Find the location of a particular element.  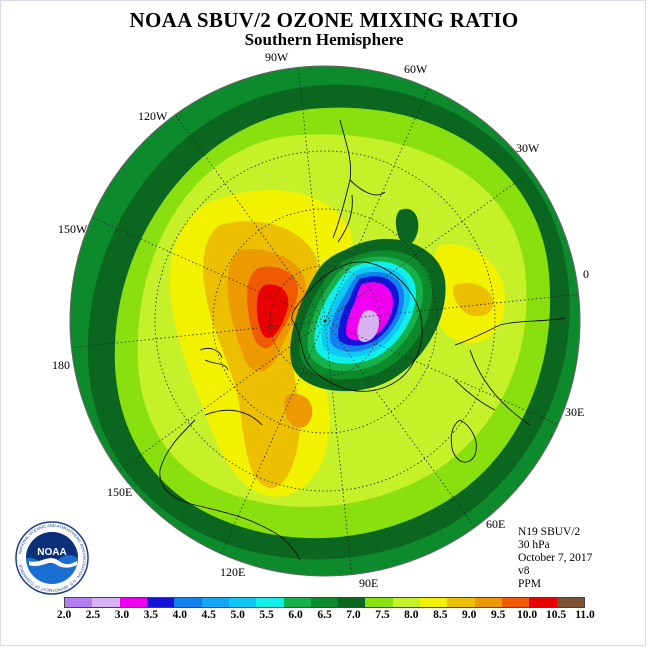

colorbar-tick-label: 8.5 is located at coordinates (440, 615).